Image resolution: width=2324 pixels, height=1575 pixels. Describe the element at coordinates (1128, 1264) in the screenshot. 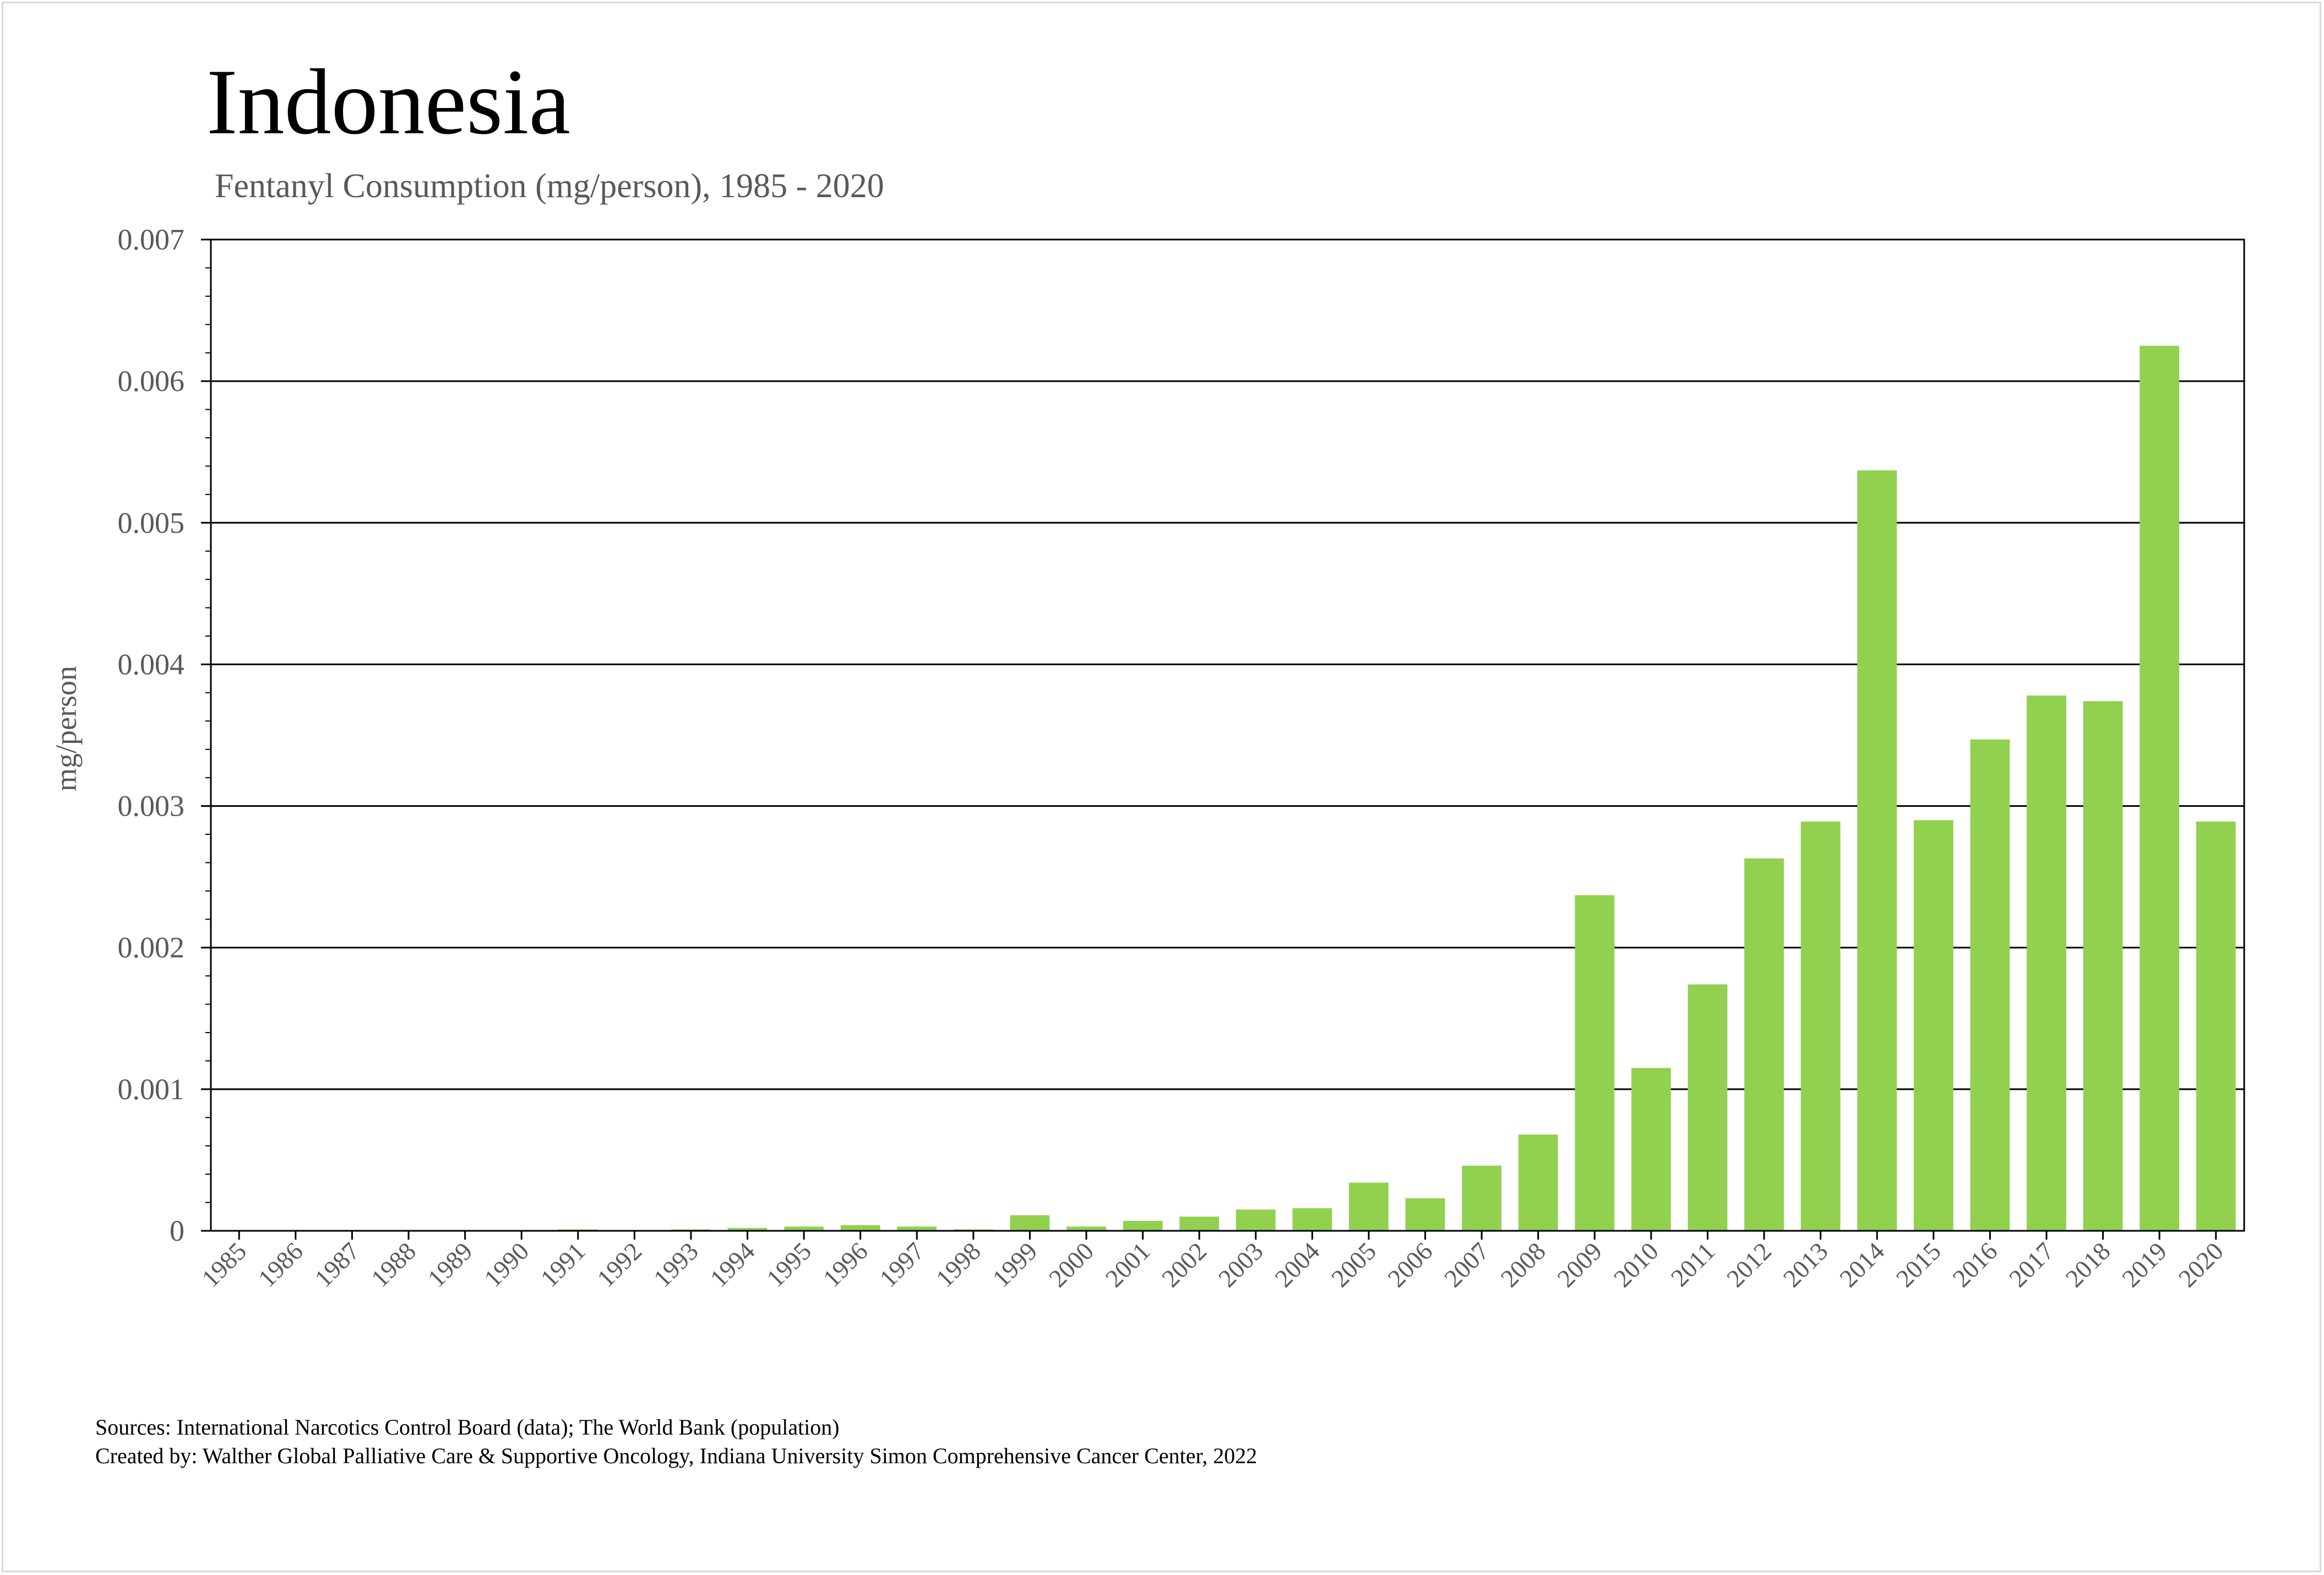

I see `x-tick-label: 2001` at that location.